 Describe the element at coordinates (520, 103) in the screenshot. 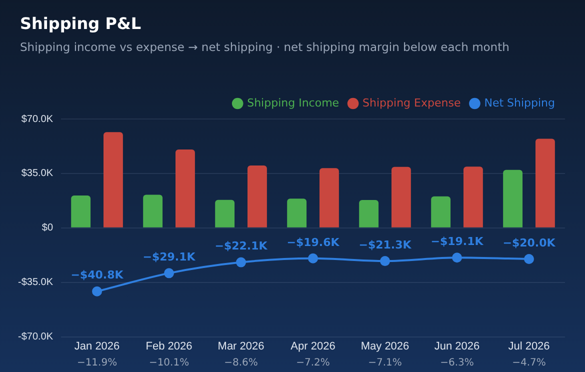

I see `legend-label: Net Shipping` at that location.